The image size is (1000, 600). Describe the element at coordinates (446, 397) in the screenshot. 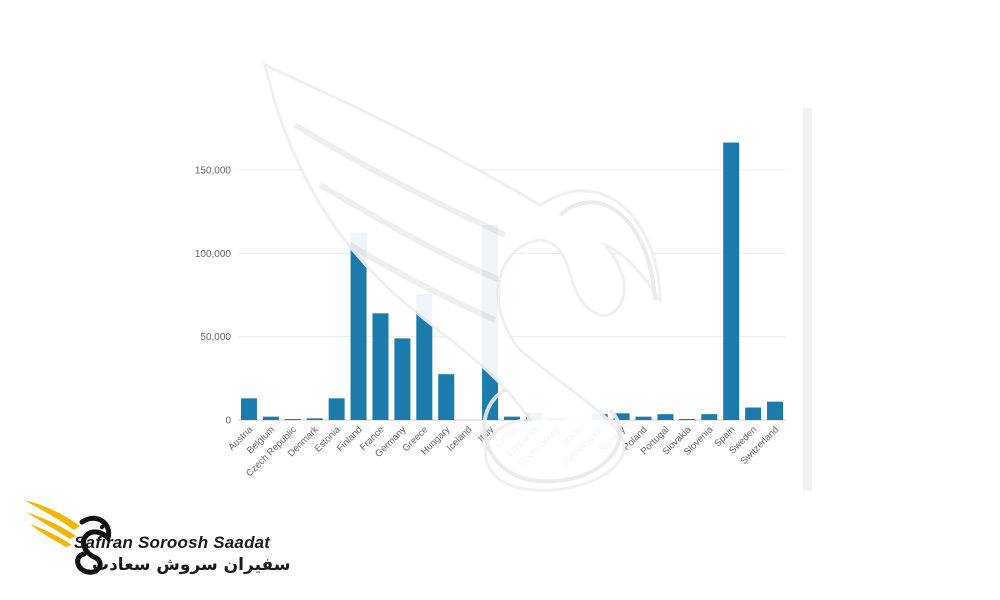

I see `bar-hungary` at that location.